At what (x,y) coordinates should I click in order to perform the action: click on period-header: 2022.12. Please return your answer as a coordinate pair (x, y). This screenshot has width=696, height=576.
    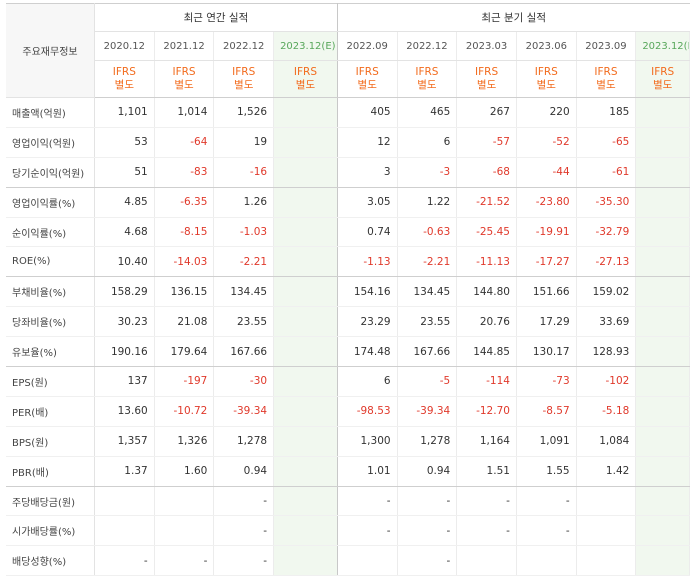
    Looking at the image, I should click on (427, 46).